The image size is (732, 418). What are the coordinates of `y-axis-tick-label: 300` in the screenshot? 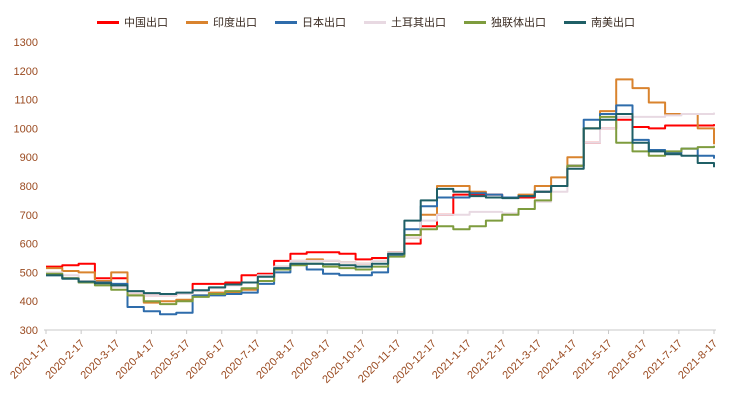 It's located at (29, 331).